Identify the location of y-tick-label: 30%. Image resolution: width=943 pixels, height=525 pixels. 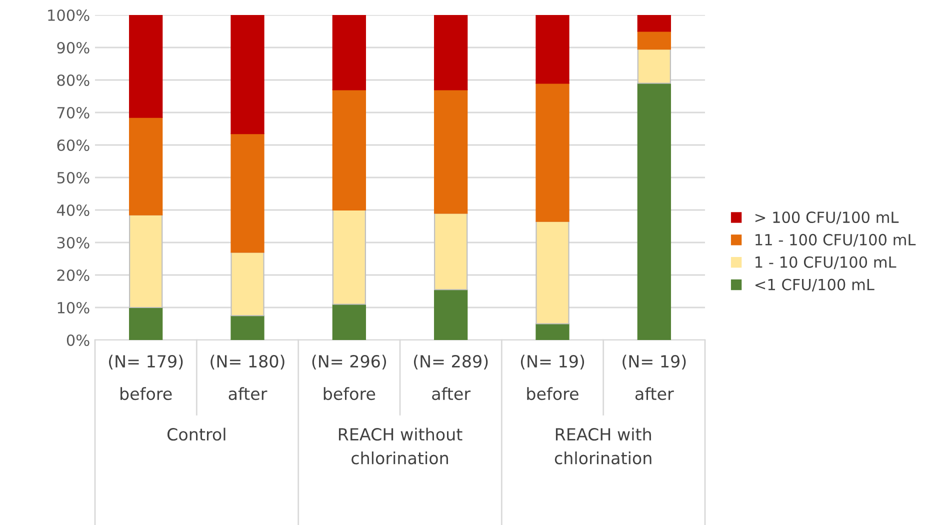
(73, 242).